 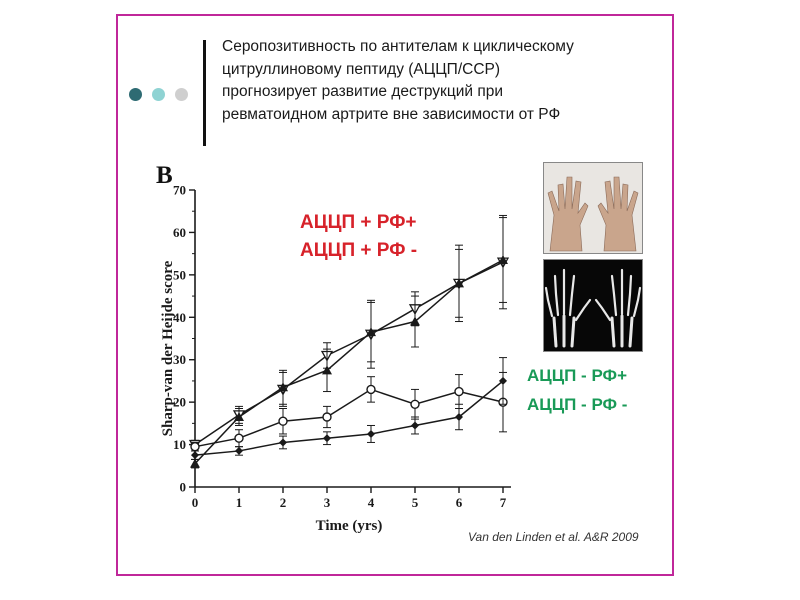 What do you see at coordinates (179, 274) in the screenshot?
I see `y-tick-label: 50` at bounding box center [179, 274].